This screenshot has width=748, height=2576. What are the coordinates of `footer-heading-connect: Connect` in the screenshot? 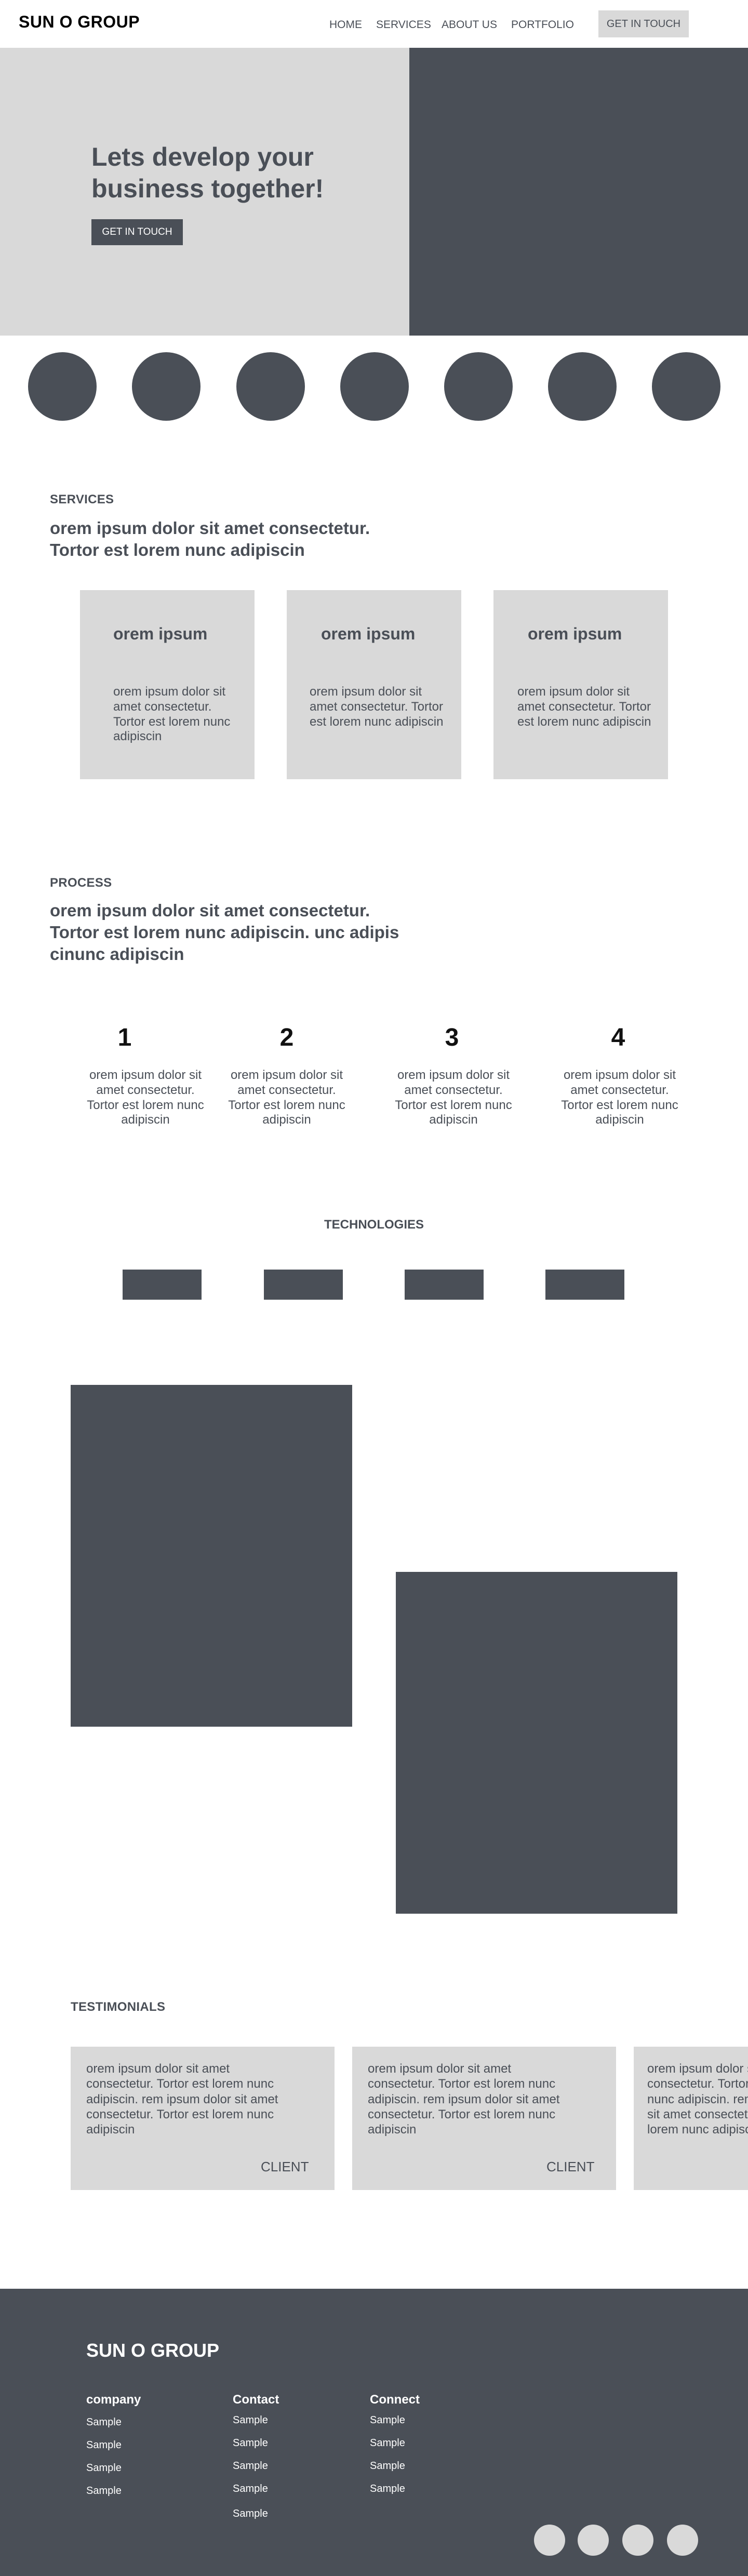 It's located at (395, 2400).